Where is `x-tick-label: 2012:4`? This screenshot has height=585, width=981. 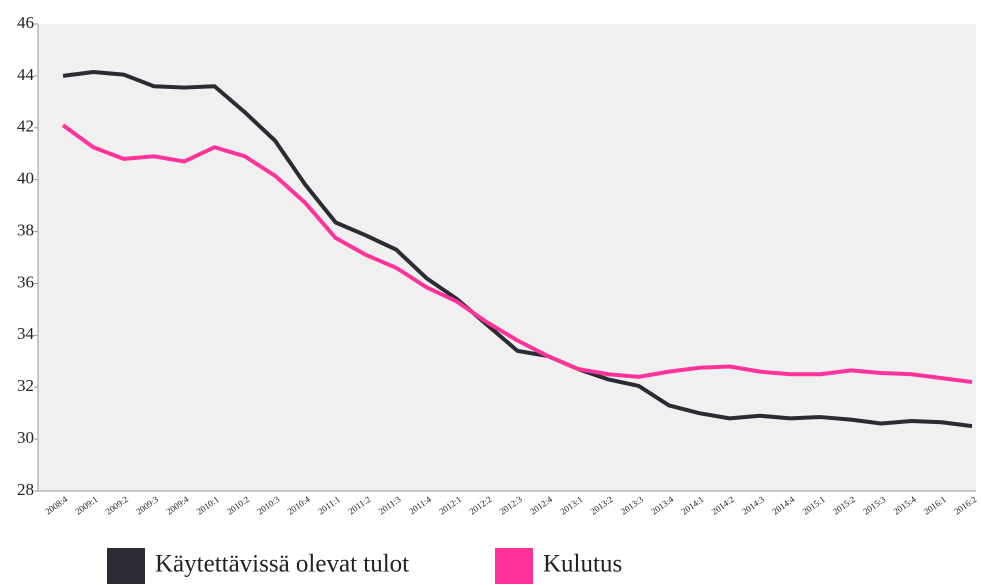
x-tick-label: 2012:4 is located at coordinates (541, 505).